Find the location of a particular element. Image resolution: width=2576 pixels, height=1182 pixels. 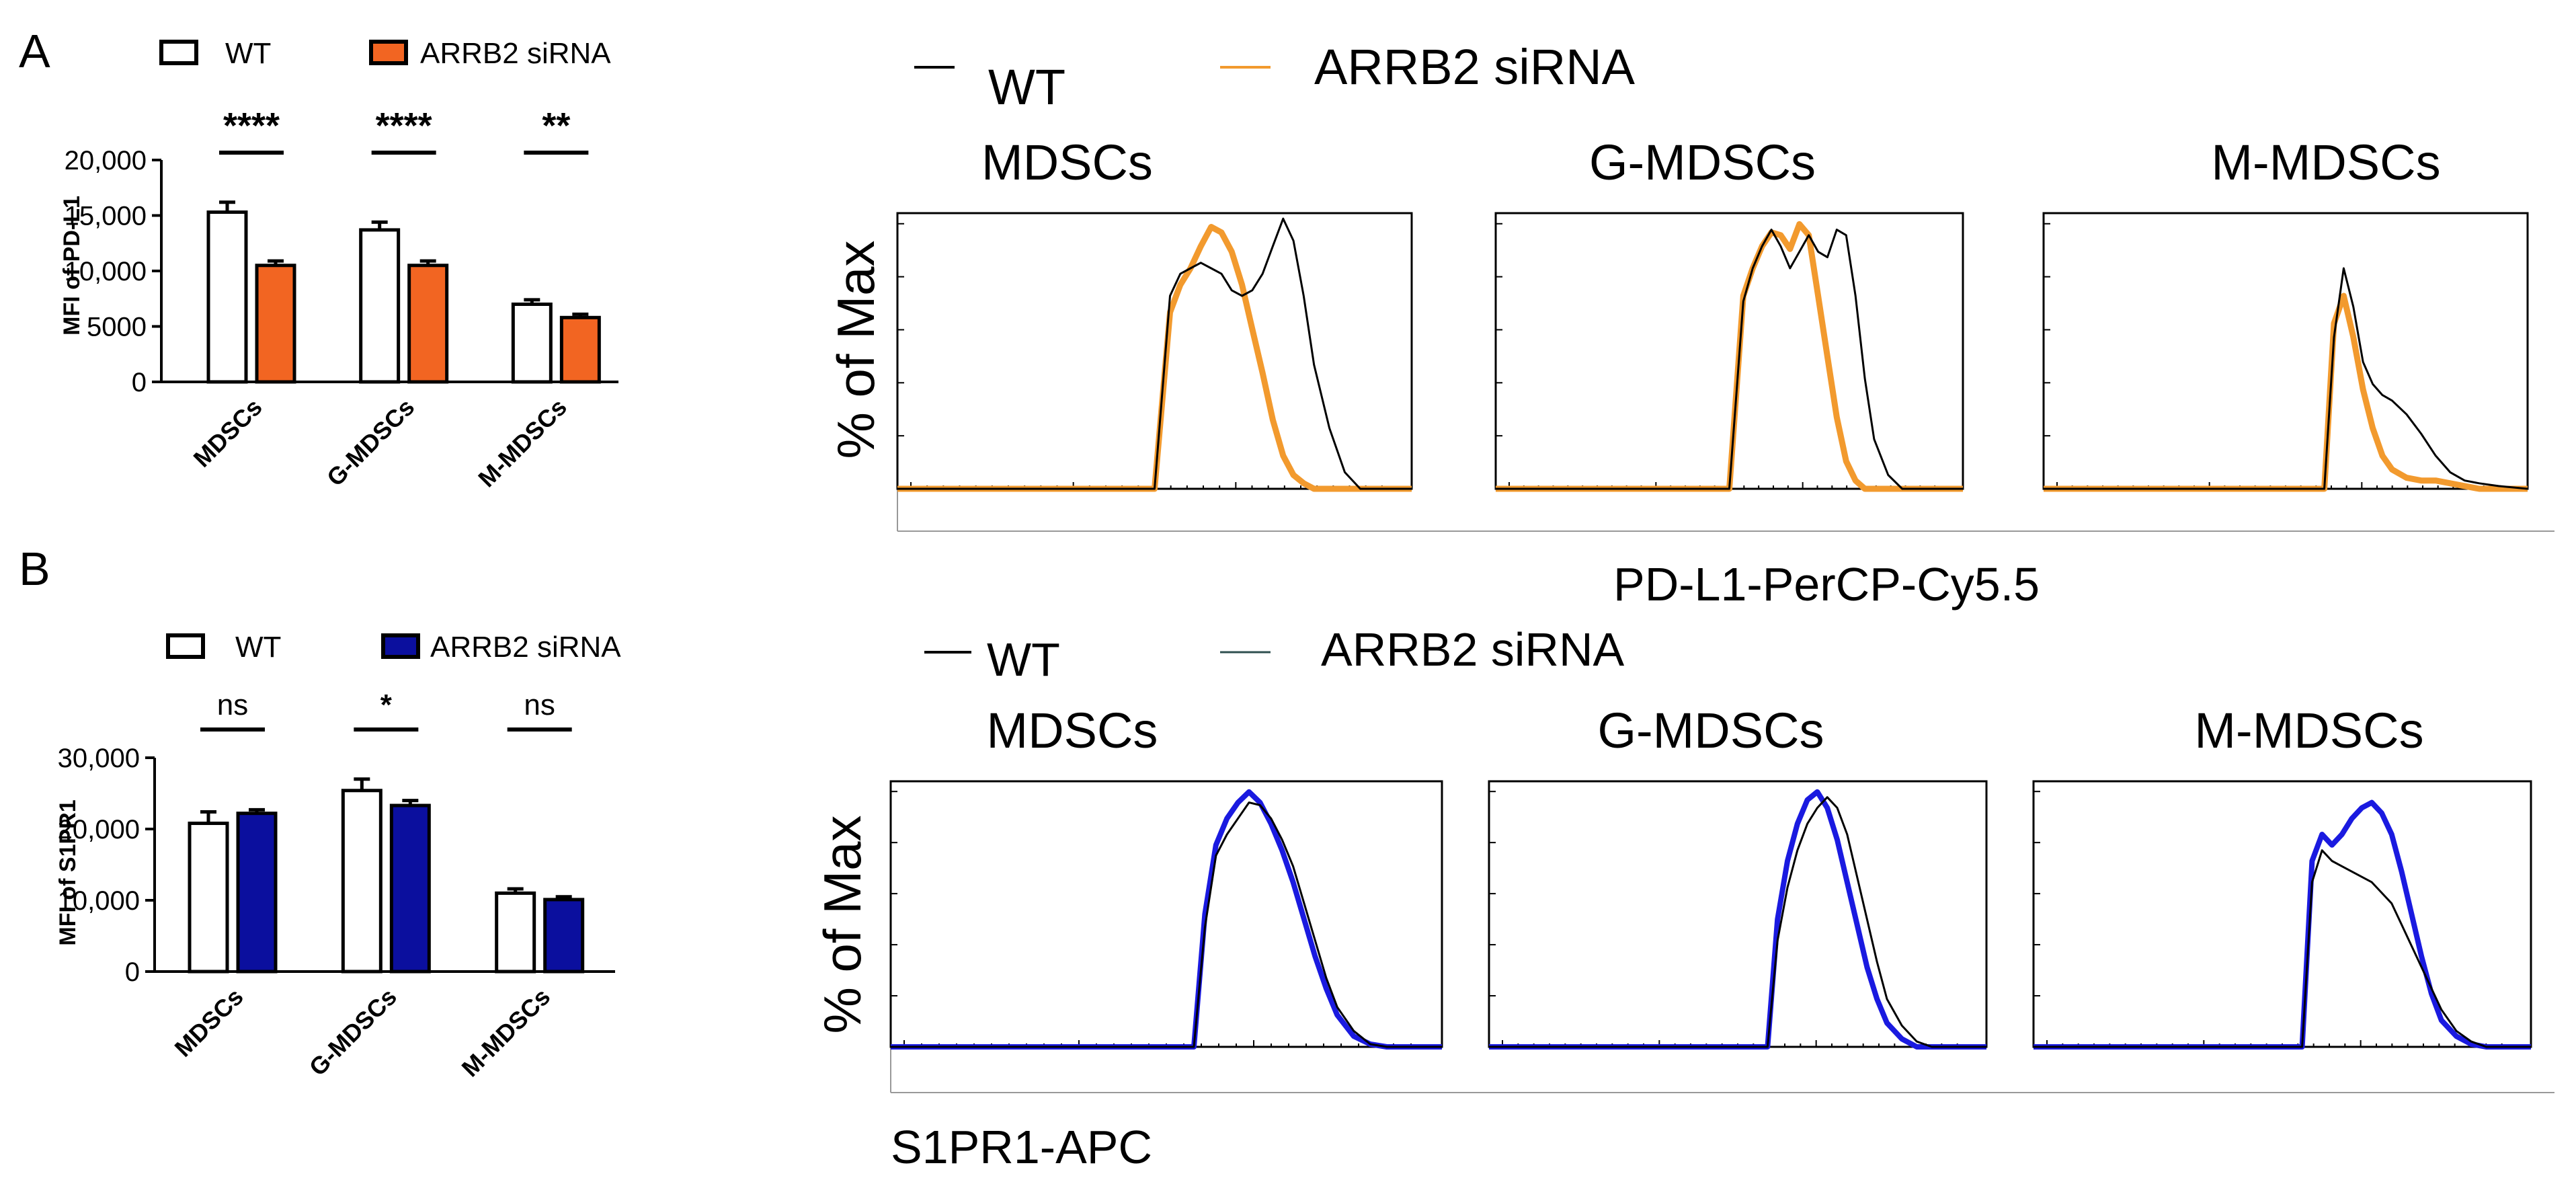

significance-label: ** is located at coordinates (556, 126).